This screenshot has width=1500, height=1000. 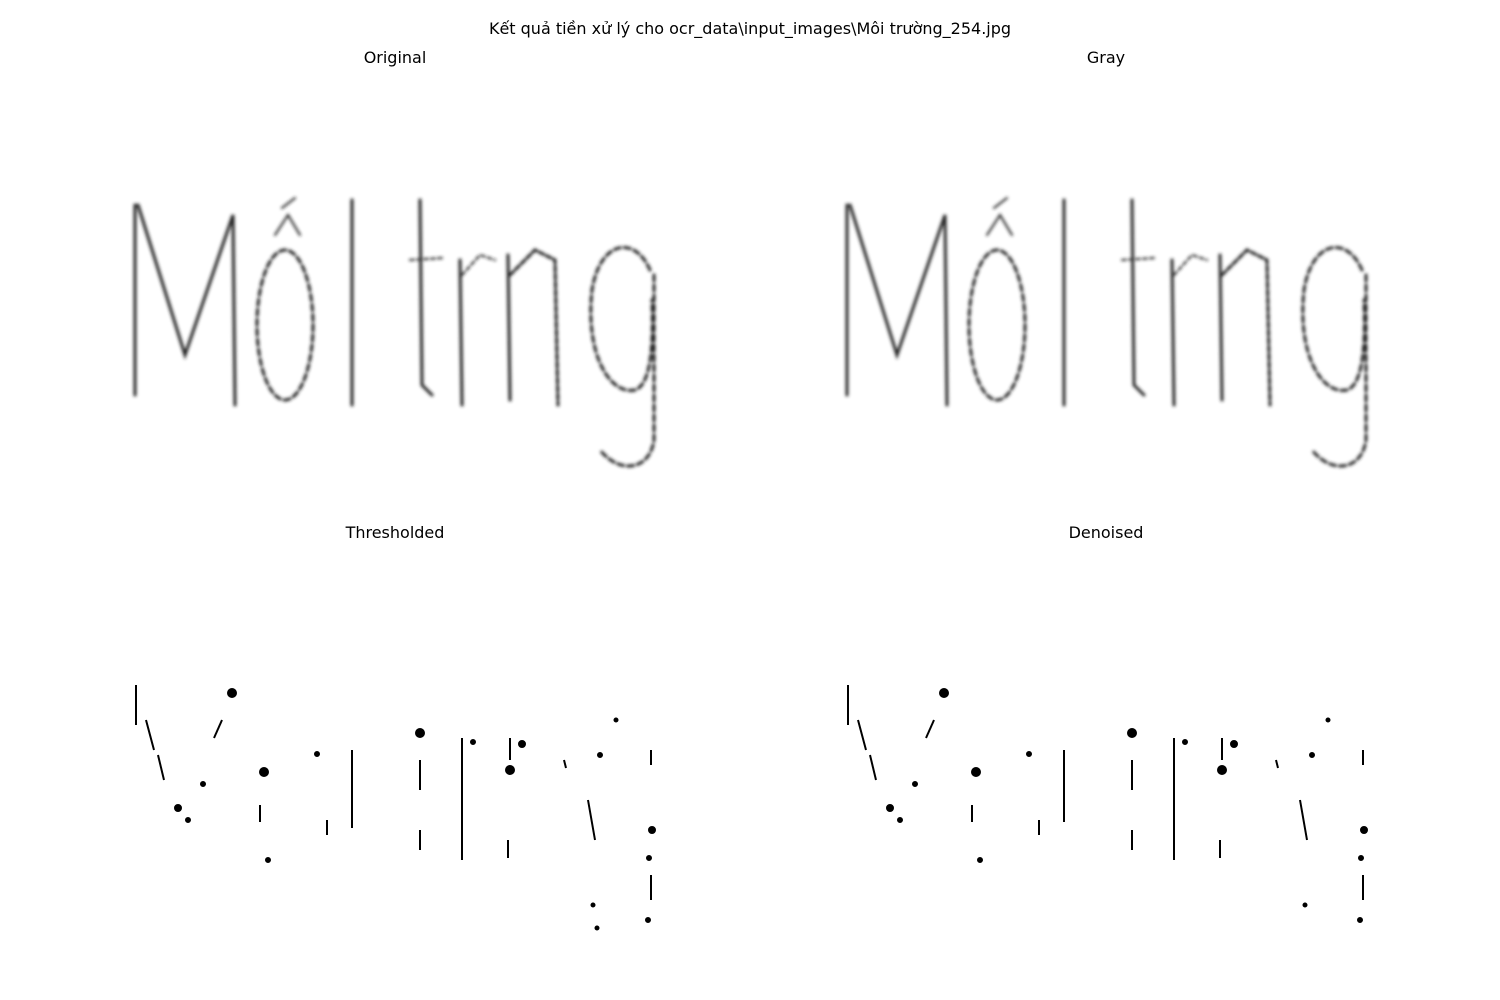 I want to click on gray-image, so click(x=1107, y=347).